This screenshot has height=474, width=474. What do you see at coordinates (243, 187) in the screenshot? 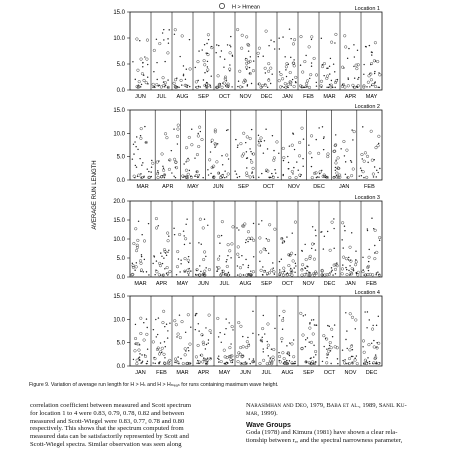
I see `month-label: SEP` at bounding box center [243, 187].